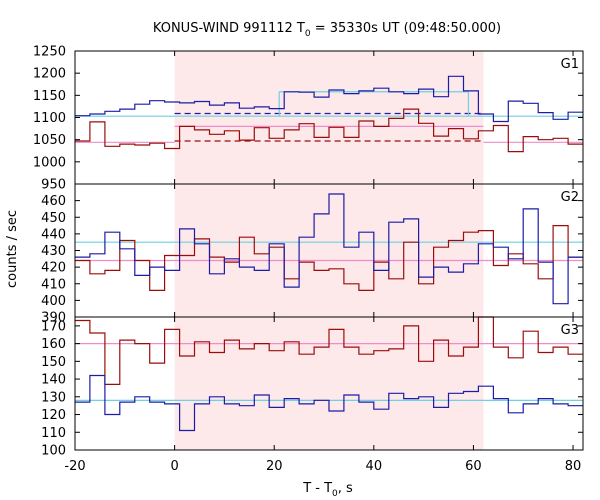 The height and width of the screenshot is (500, 600). What do you see at coordinates (49, 96) in the screenshot?
I see `panel-g1-ytick-label-4: 1150` at bounding box center [49, 96].